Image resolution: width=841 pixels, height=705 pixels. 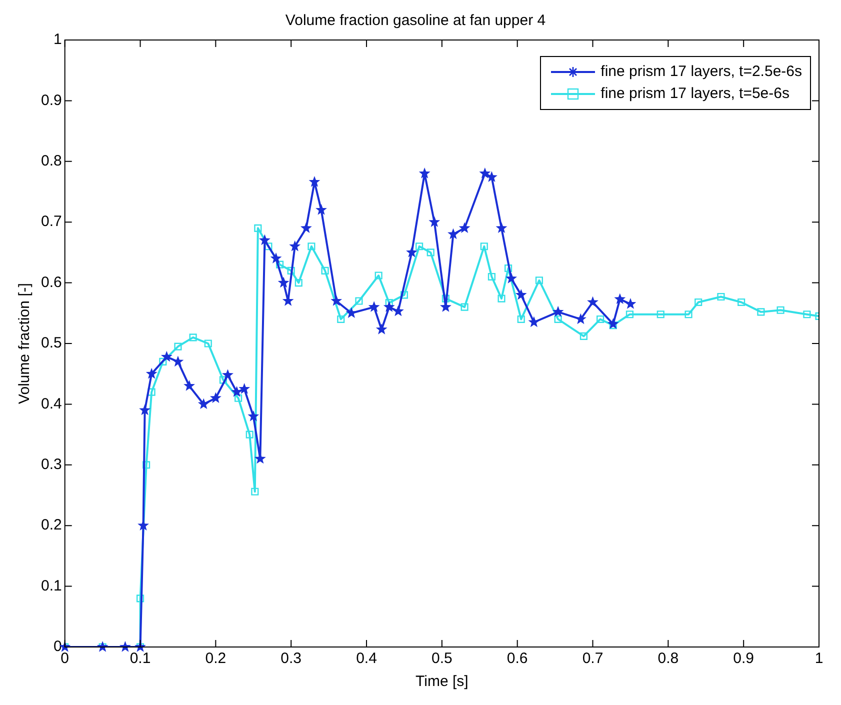 I want to click on y-tick-label: 0.9, so click(x=51, y=100).